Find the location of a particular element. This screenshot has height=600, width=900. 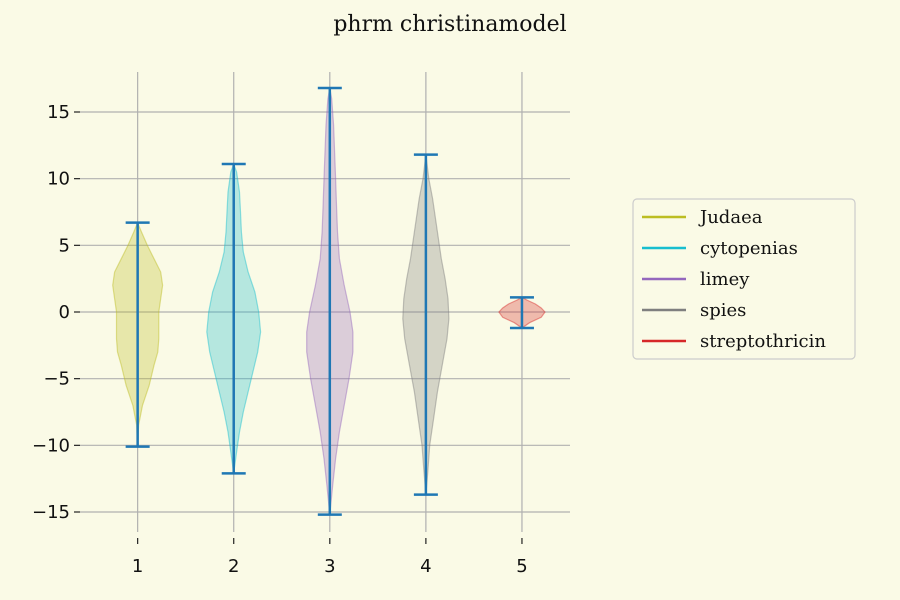

y-tick-label: 10 is located at coordinates (58, 179).